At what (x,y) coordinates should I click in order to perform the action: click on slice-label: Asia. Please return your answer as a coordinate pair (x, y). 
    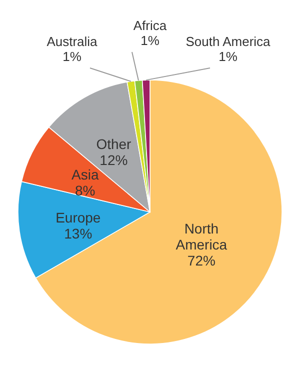
    Looking at the image, I should click on (85, 174).